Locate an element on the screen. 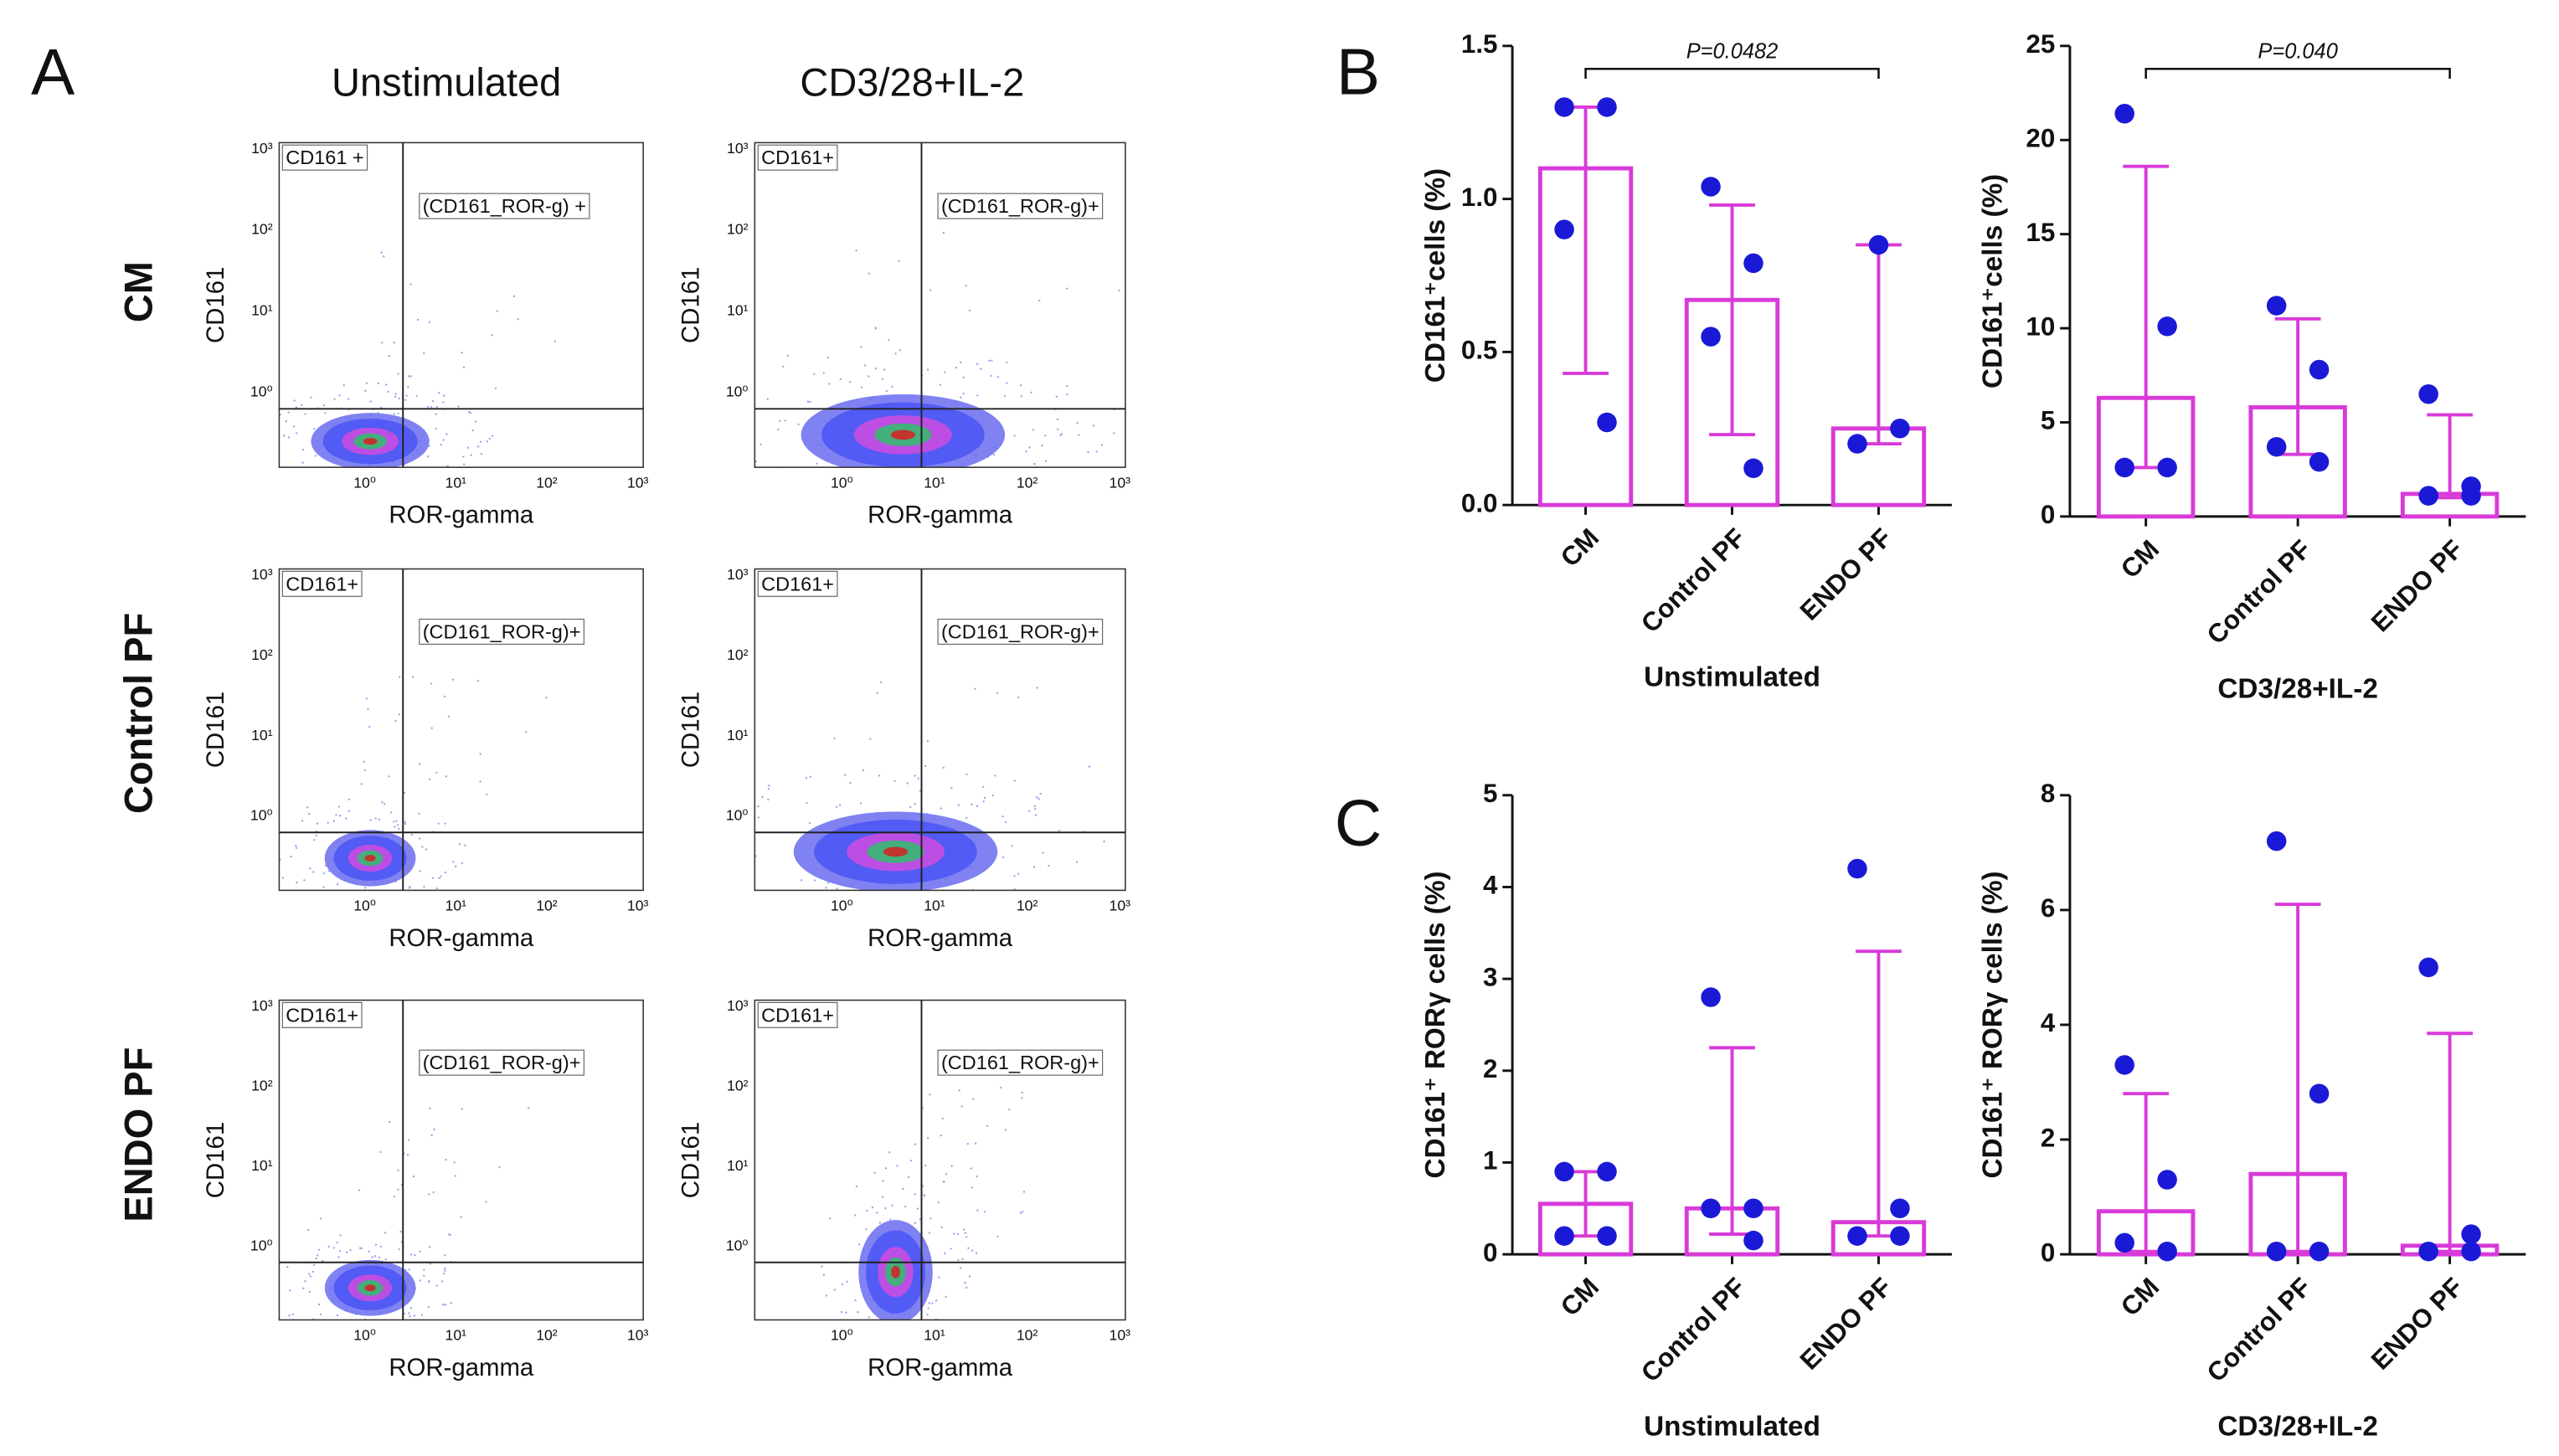  x-tick-label: 10¹ is located at coordinates (456, 1335).